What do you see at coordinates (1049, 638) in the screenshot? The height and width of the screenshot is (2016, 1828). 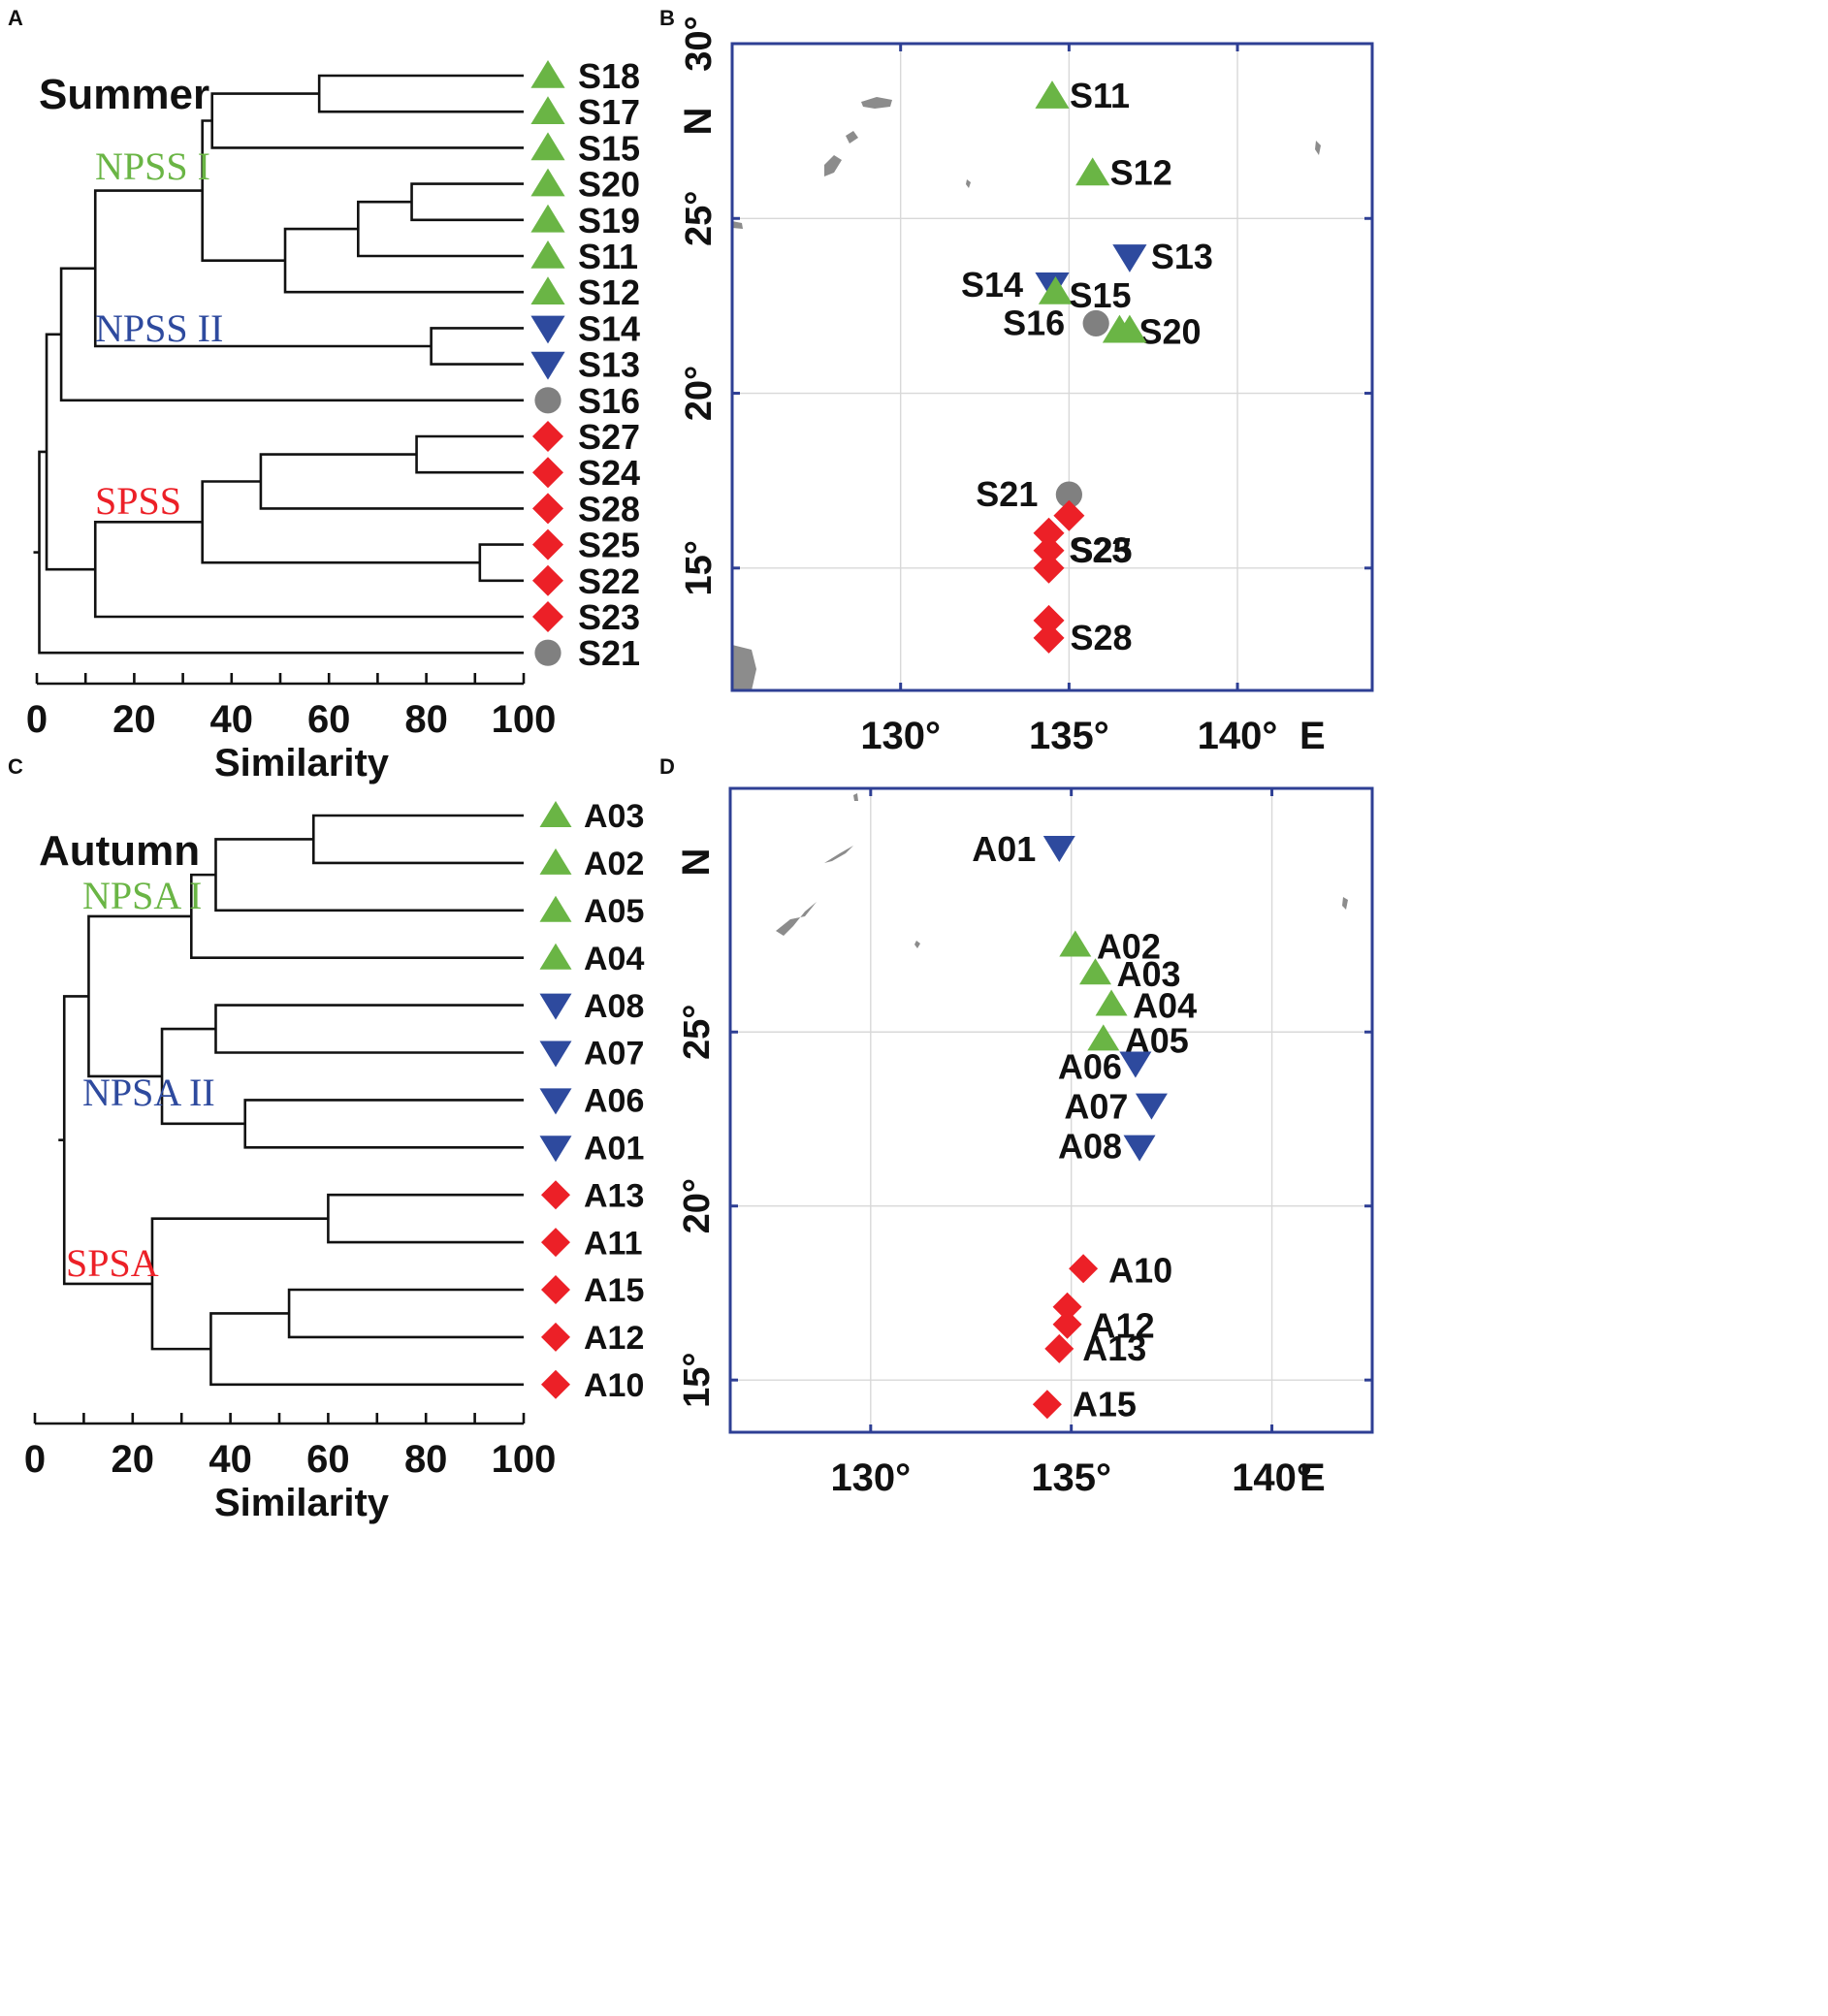 I see `station-marker-S28` at bounding box center [1049, 638].